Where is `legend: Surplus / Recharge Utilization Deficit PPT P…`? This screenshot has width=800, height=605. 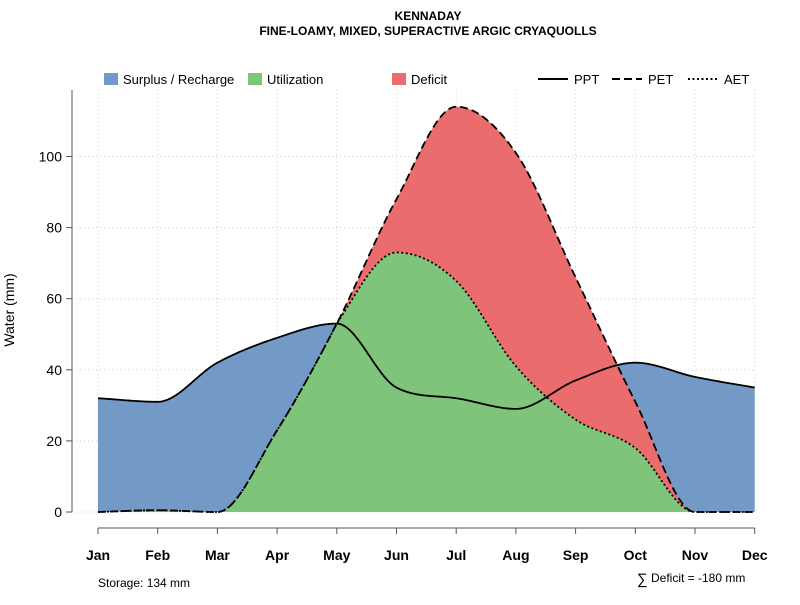 legend: Surplus / Recharge Utilization Deficit PPT P… is located at coordinates (426, 79).